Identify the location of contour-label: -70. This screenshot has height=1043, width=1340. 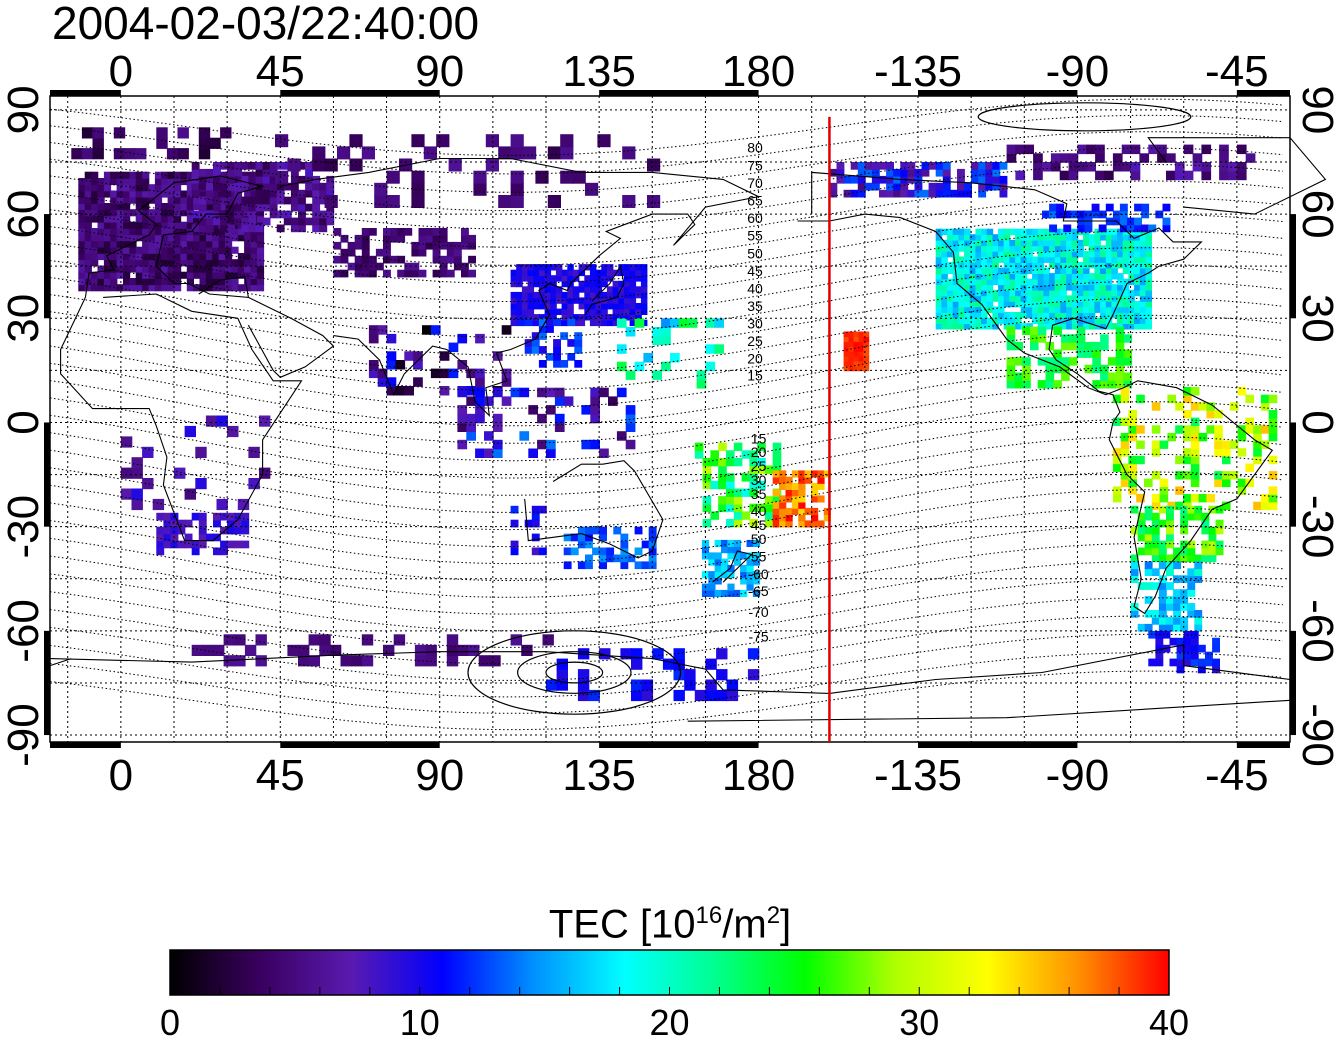
(758, 612).